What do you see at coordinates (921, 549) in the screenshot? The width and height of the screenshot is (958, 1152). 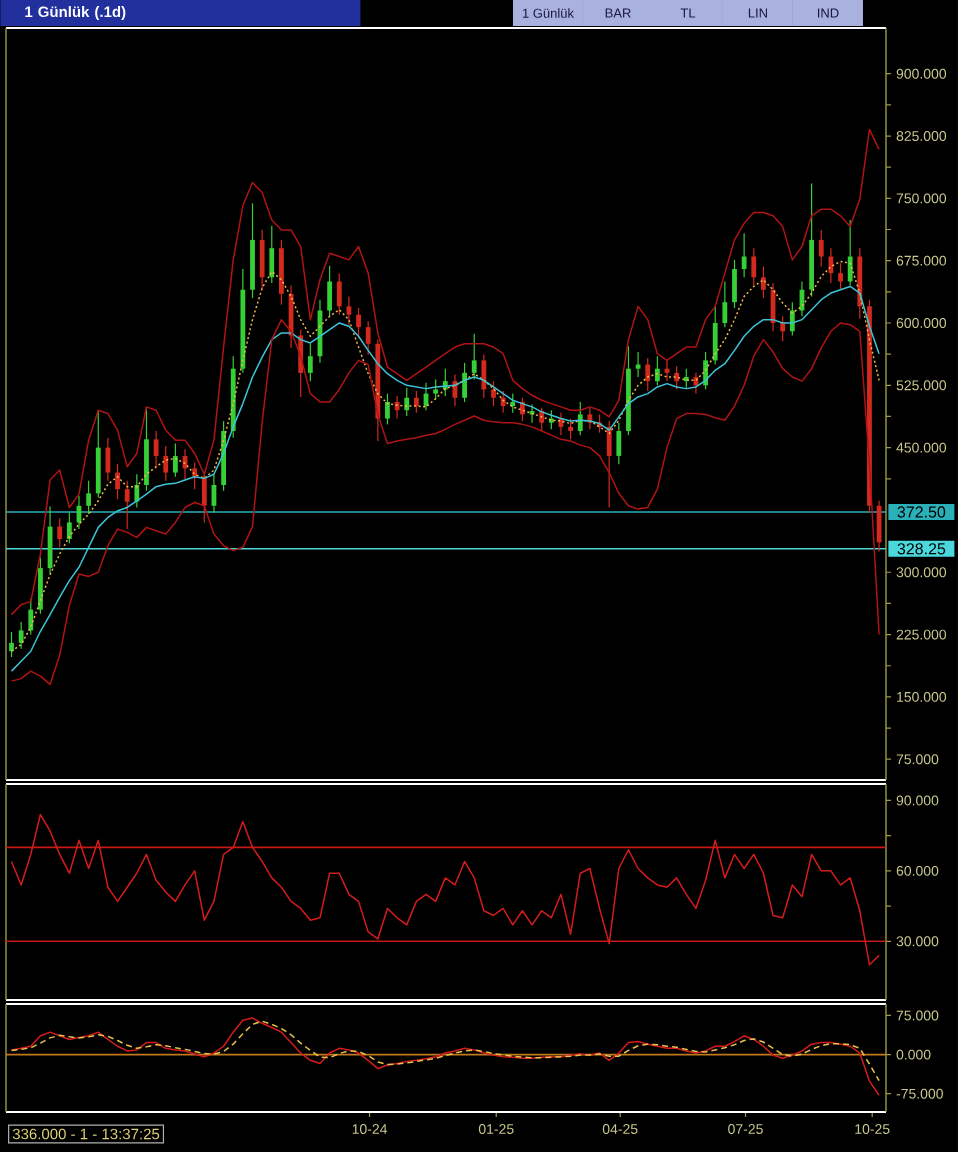 I see `ref-line-label: 328.25` at bounding box center [921, 549].